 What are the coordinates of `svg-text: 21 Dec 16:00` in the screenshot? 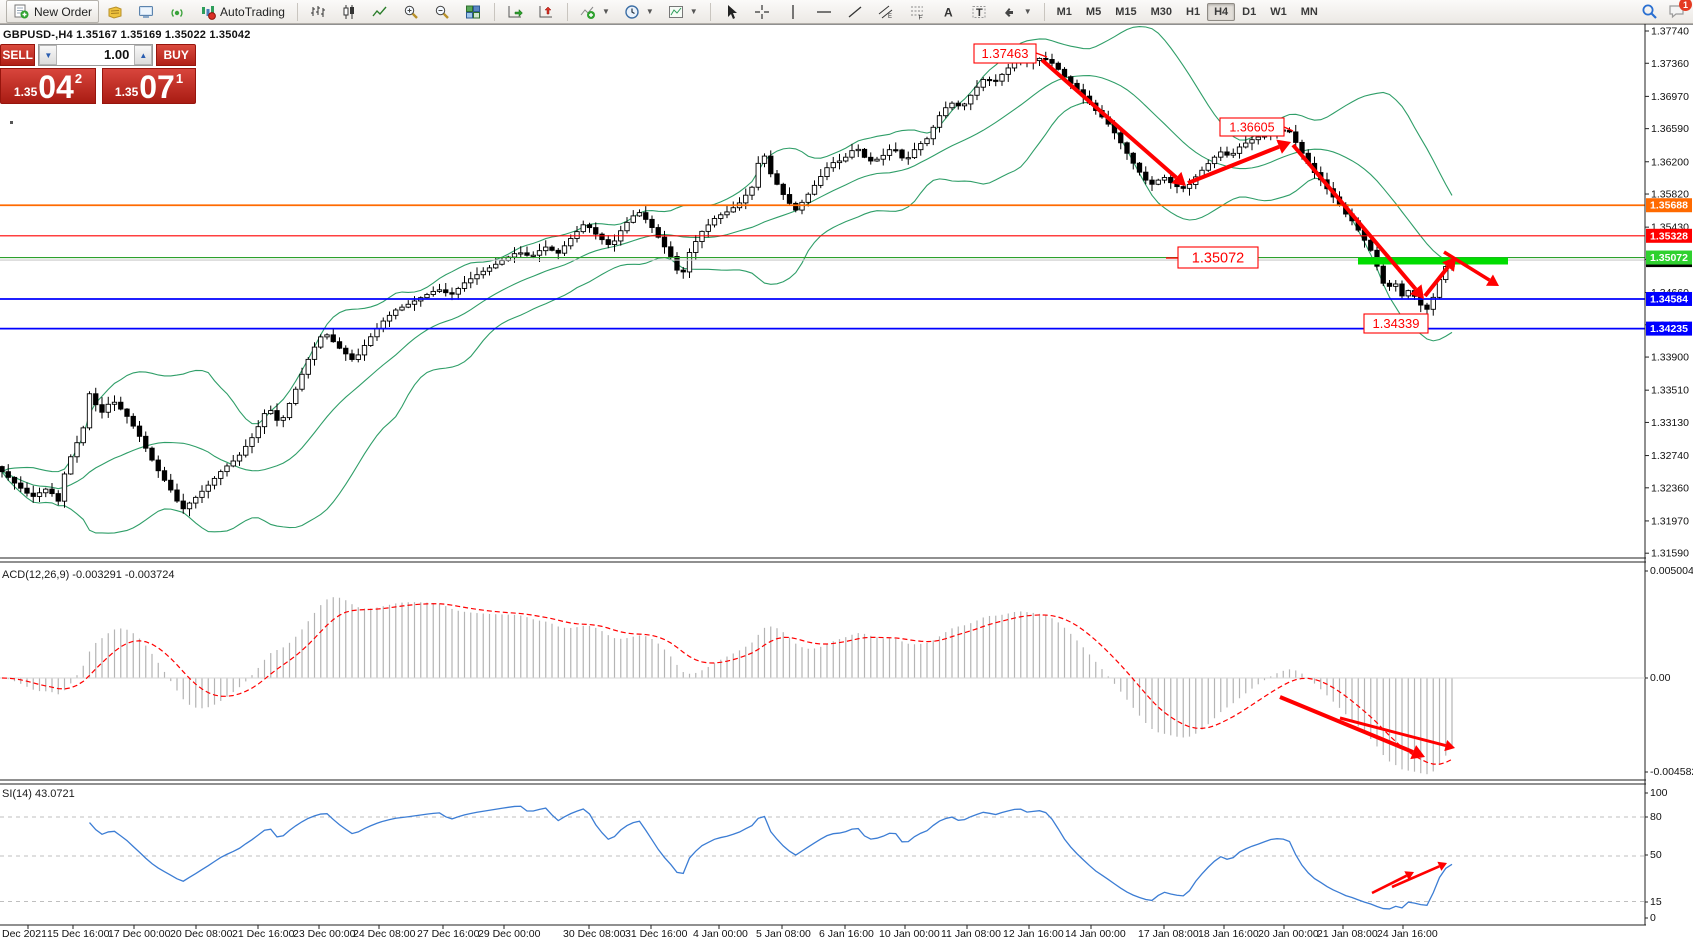 It's located at (263, 934).